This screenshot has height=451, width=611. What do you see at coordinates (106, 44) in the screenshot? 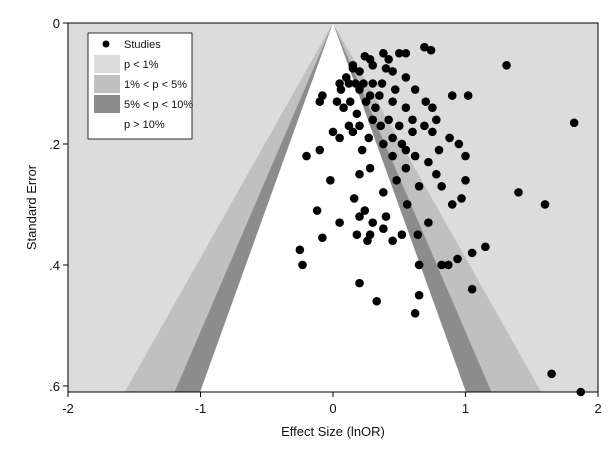
I see `legend-marker` at bounding box center [106, 44].